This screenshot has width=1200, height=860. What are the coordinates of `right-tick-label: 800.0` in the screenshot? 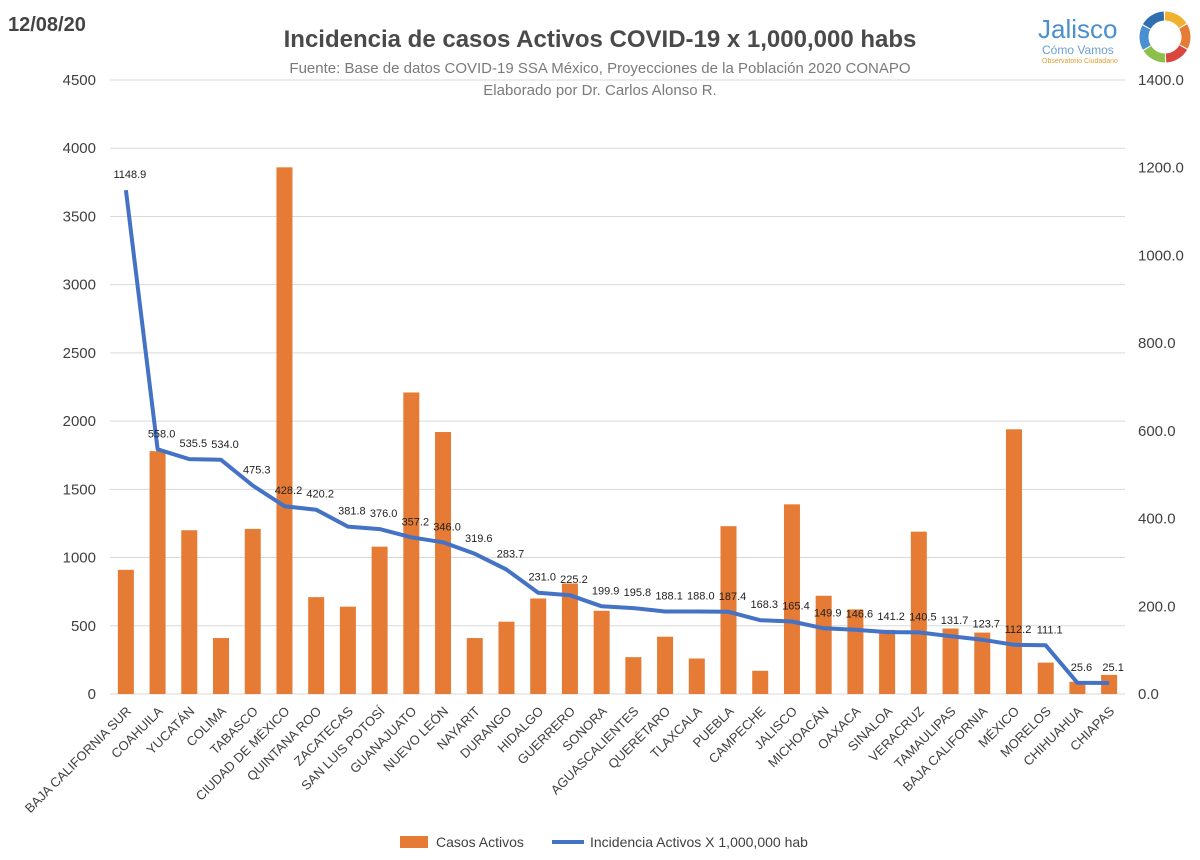 It's located at (1157, 343).